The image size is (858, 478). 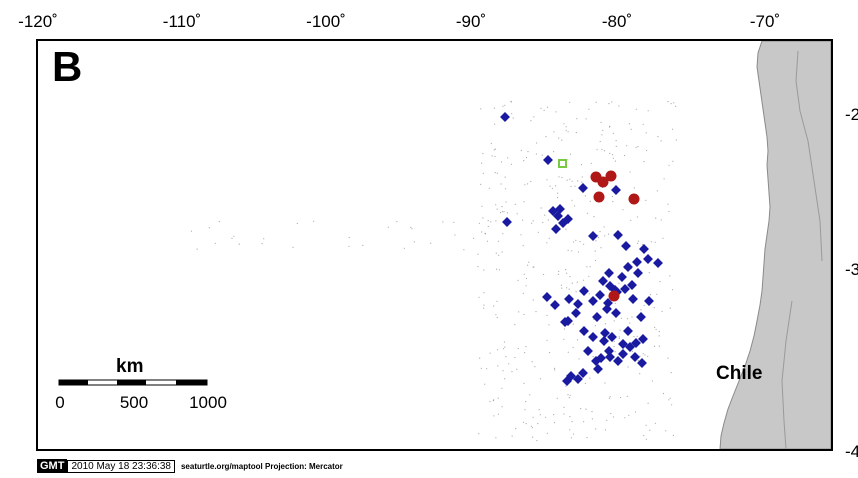 What do you see at coordinates (599, 197) in the screenshot?
I see `circle-marker` at bounding box center [599, 197].